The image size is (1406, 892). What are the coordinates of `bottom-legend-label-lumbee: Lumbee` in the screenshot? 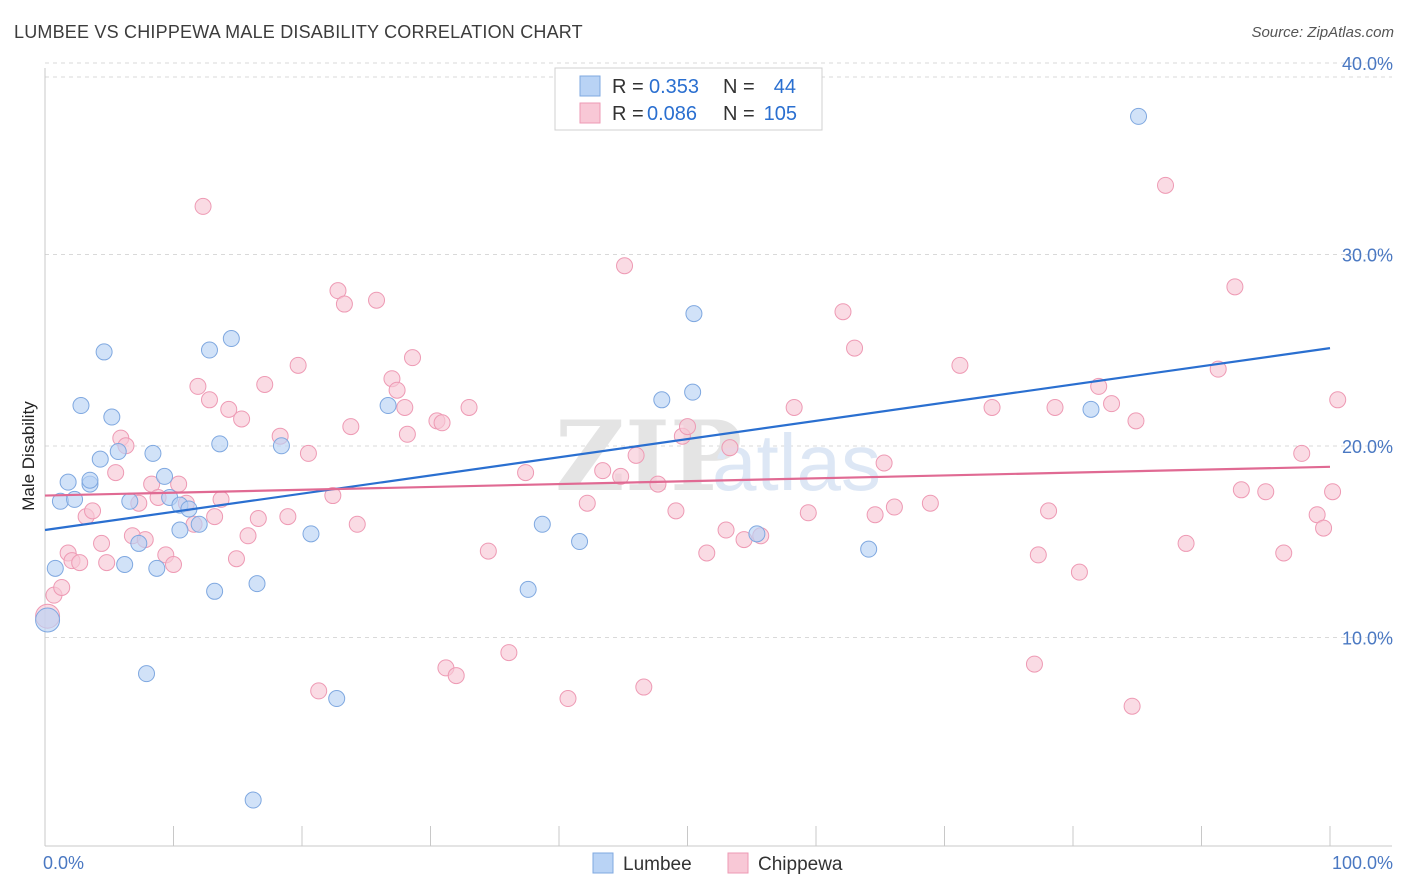 It's located at (657, 864).